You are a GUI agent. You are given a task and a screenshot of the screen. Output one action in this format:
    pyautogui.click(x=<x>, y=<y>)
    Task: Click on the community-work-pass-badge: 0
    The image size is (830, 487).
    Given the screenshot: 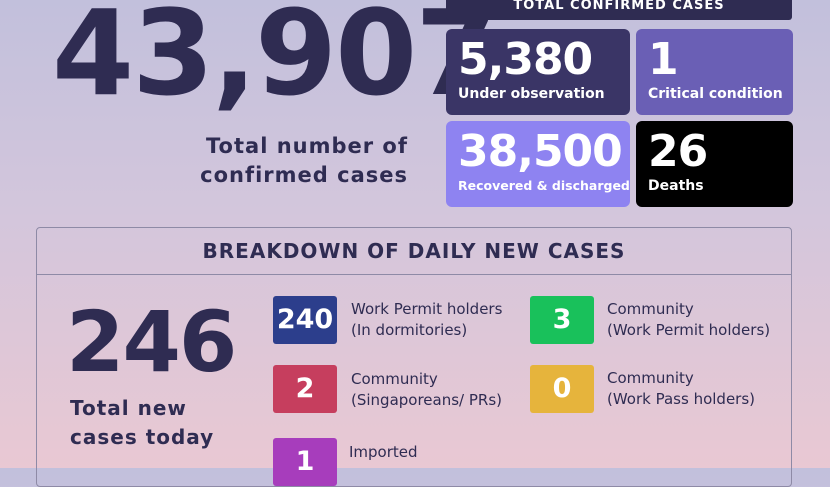 What is the action you would take?
    pyautogui.click(x=562, y=389)
    